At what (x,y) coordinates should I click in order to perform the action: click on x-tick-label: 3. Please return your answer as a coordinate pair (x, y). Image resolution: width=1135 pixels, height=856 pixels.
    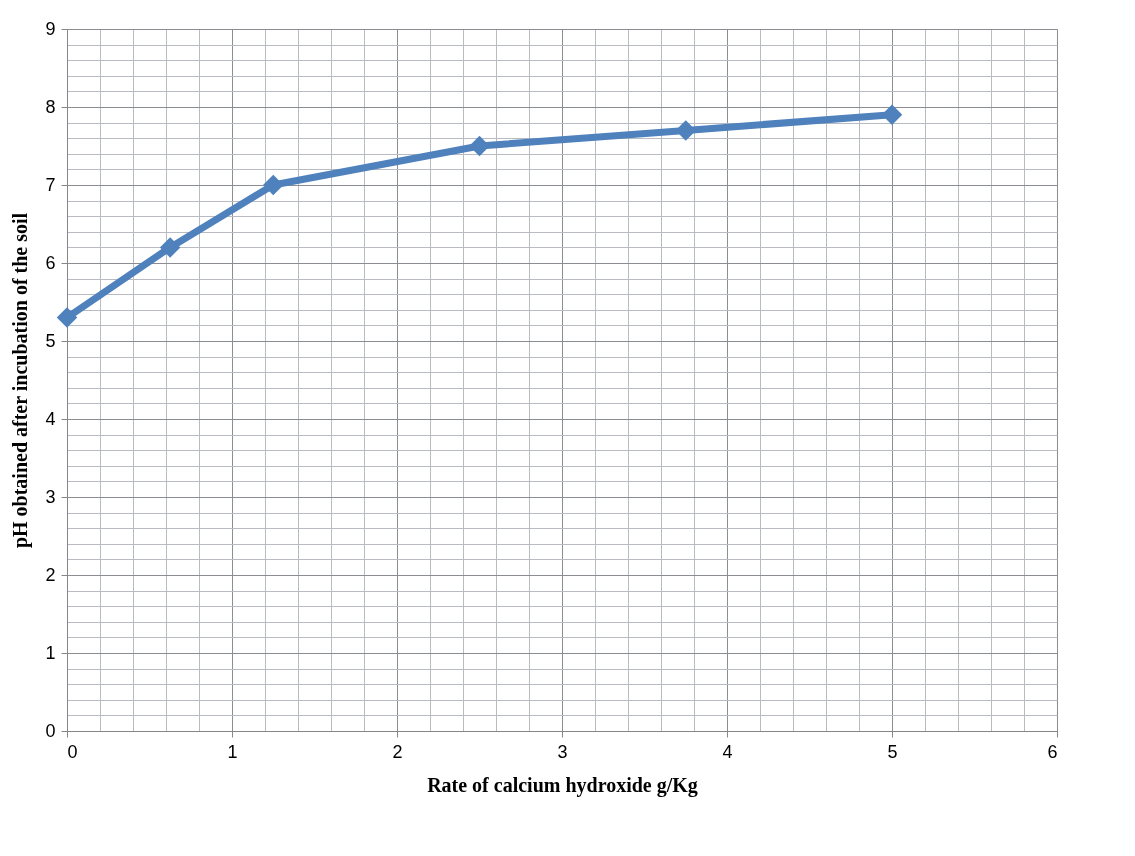
    Looking at the image, I should click on (562, 751).